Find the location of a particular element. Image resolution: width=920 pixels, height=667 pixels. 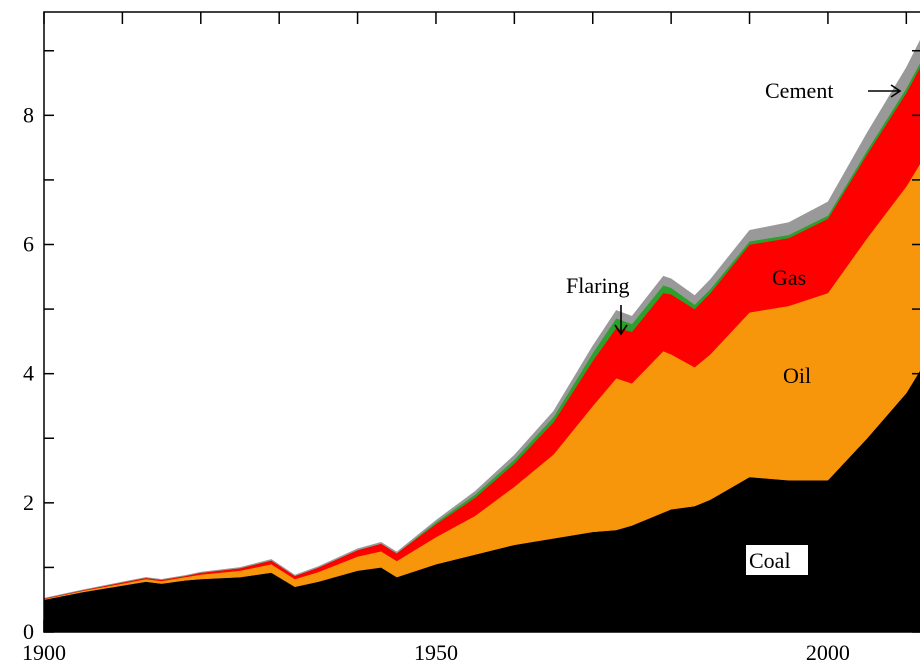

gas-label: Gas is located at coordinates (789, 277).